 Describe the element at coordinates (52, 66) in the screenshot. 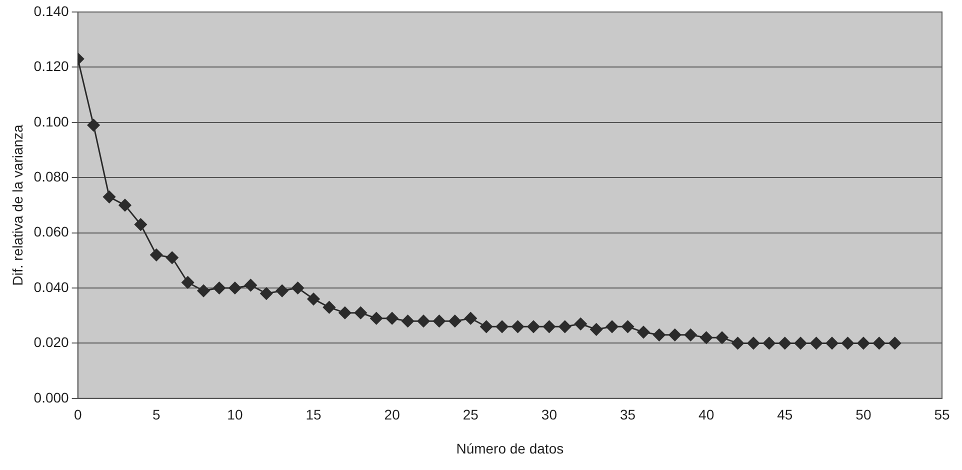

I see `y-tick-label: 0.120` at that location.